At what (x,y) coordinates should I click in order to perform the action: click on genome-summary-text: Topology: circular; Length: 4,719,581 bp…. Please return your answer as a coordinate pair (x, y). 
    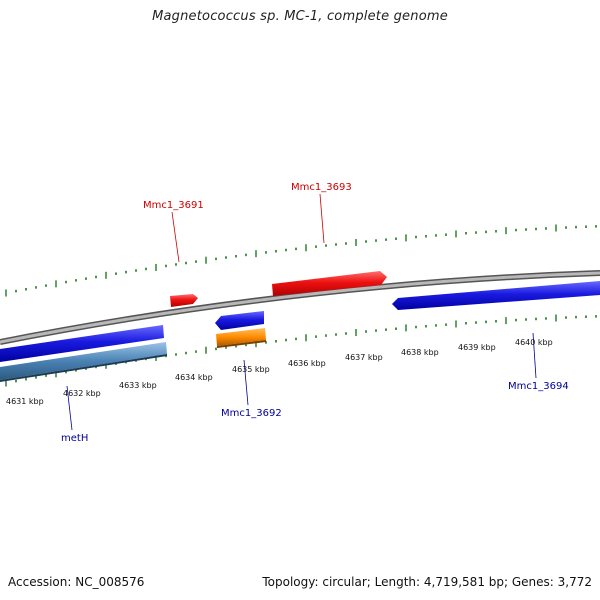
    Looking at the image, I should click on (427, 582).